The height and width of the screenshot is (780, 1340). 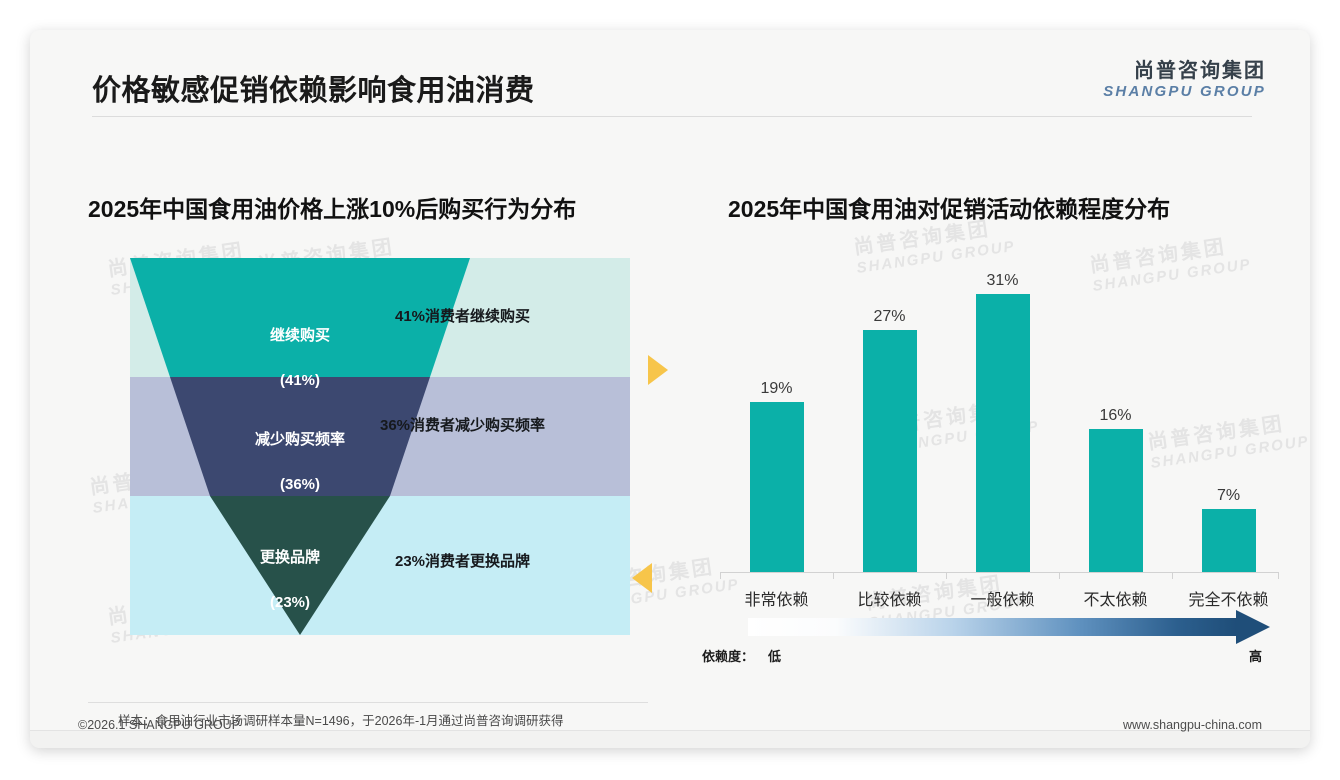 I want to click on brand-logo: 尚普咨询集团 SHANGPU GROUP, so click(x=1171, y=80).